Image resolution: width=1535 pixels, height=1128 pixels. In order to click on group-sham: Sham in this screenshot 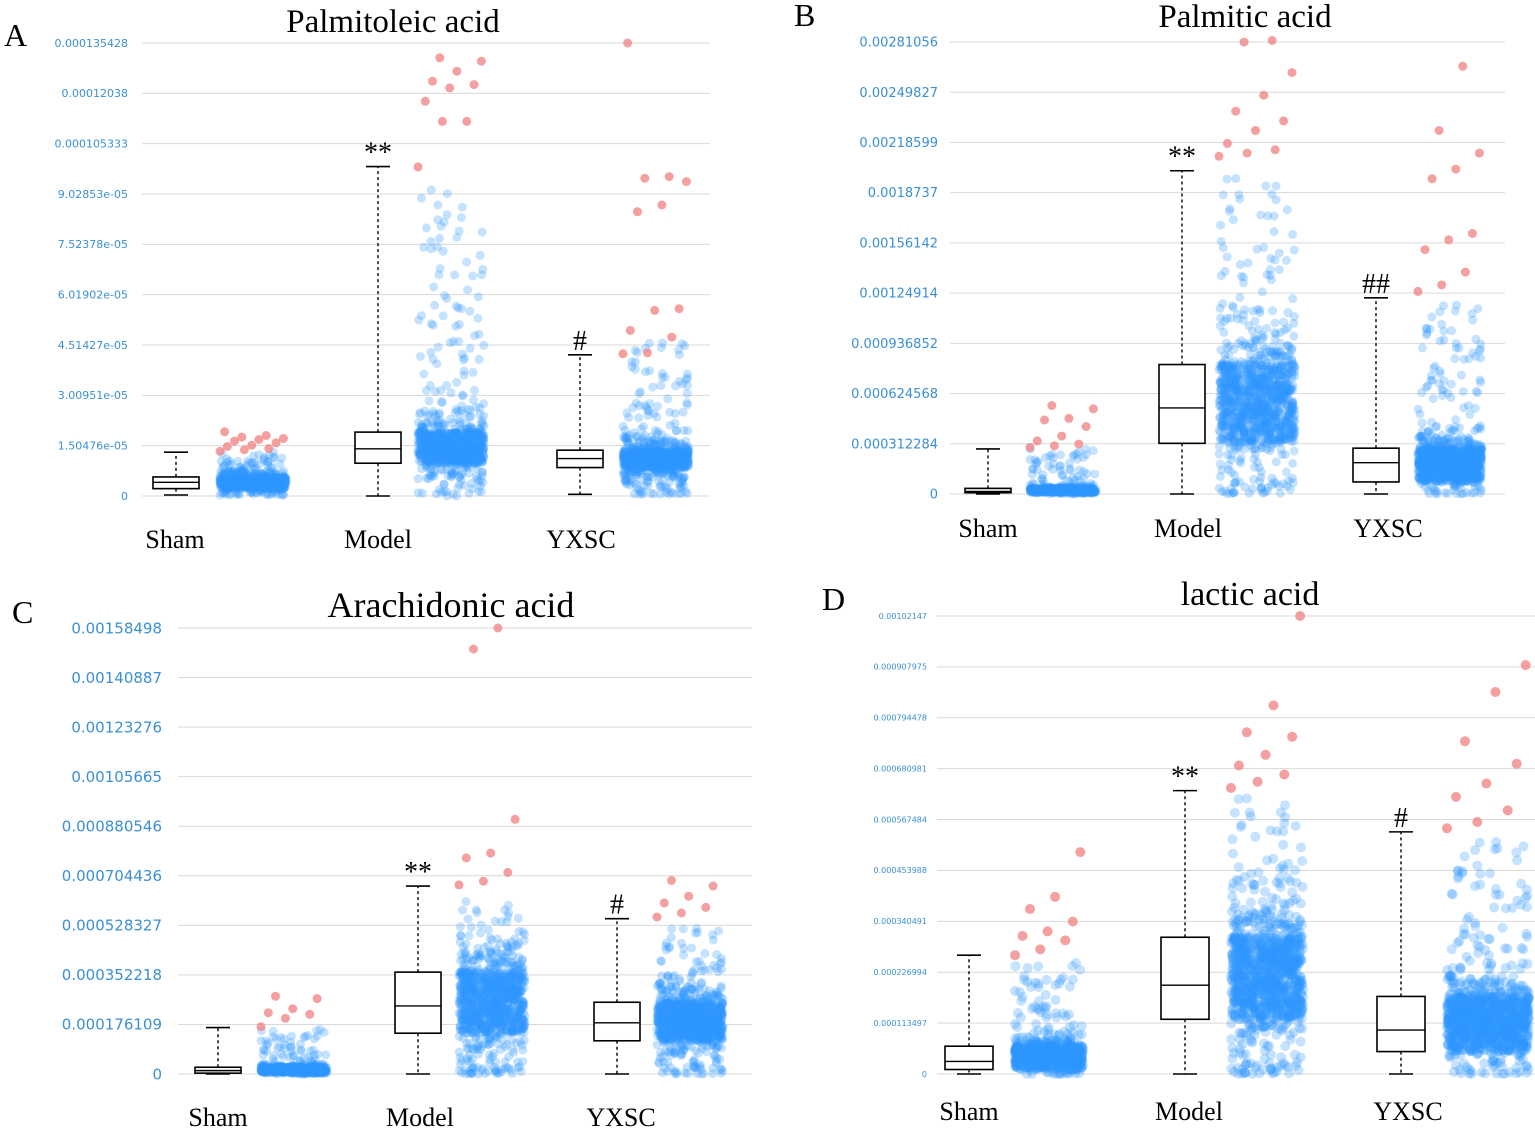, I will do `click(218, 490)`.